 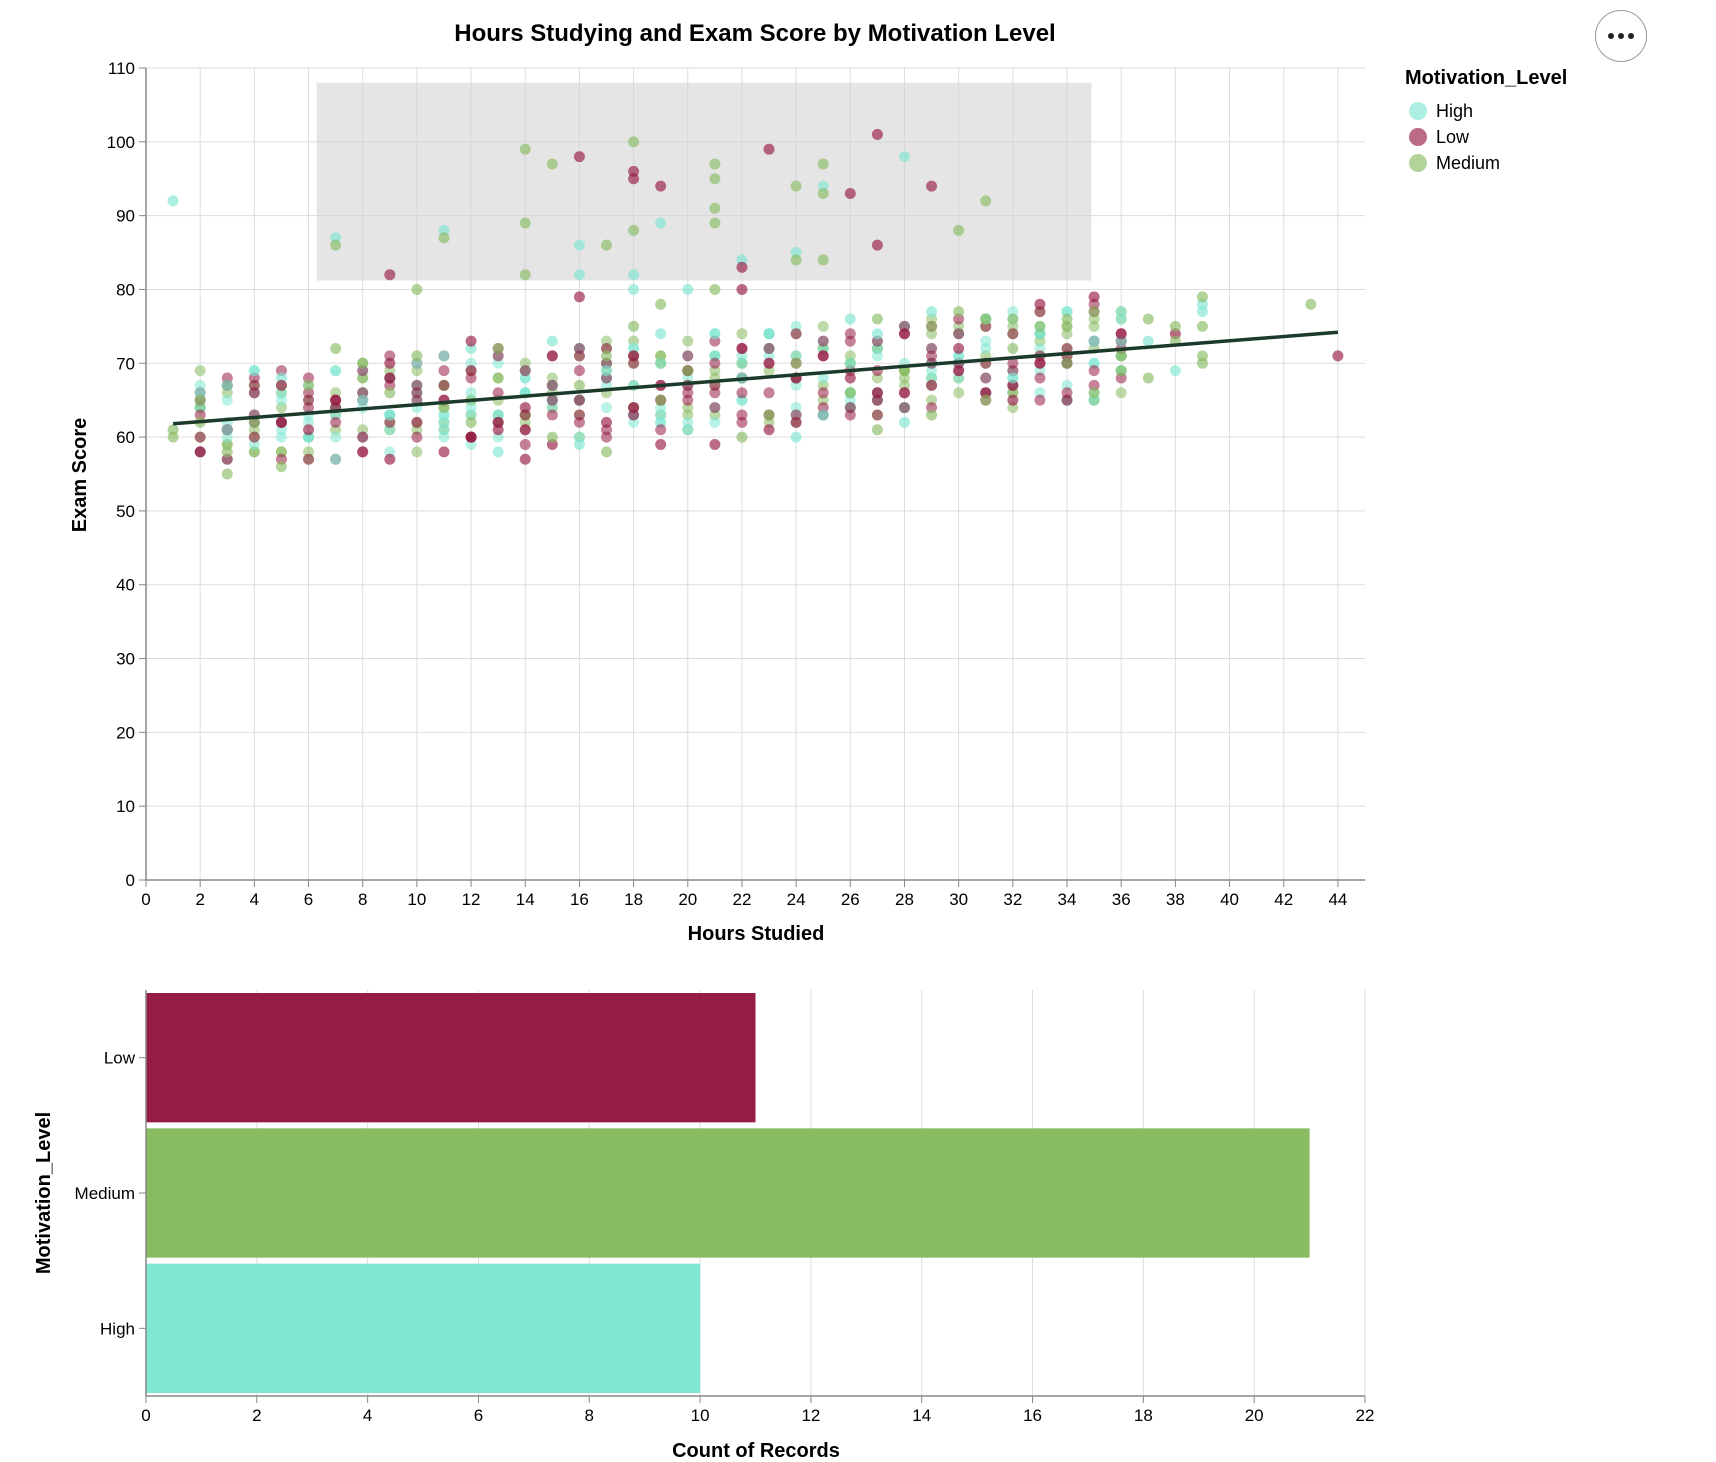 I want to click on y-tick-label: 90, so click(x=125, y=216).